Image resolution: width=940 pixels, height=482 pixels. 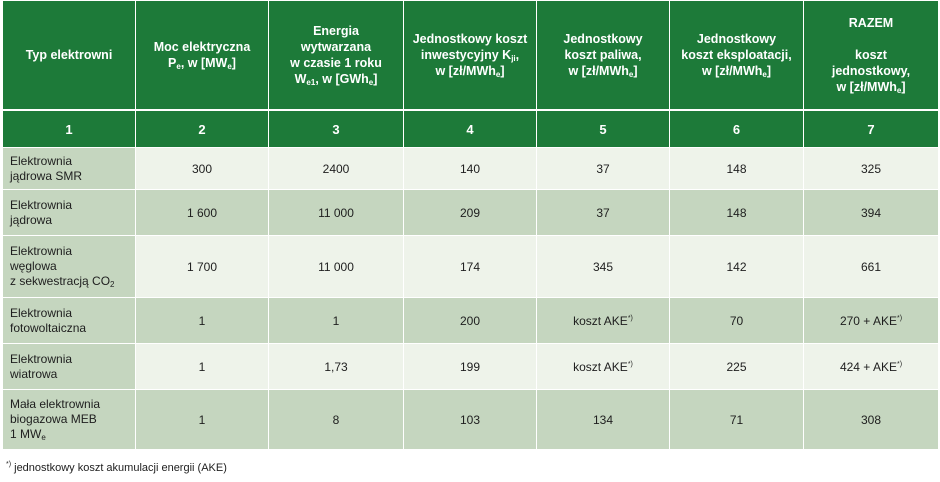 What do you see at coordinates (871, 55) in the screenshot?
I see `header-total-cost: RAZEM koszt jednostkowy, w [zł/MWhe]` at bounding box center [871, 55].